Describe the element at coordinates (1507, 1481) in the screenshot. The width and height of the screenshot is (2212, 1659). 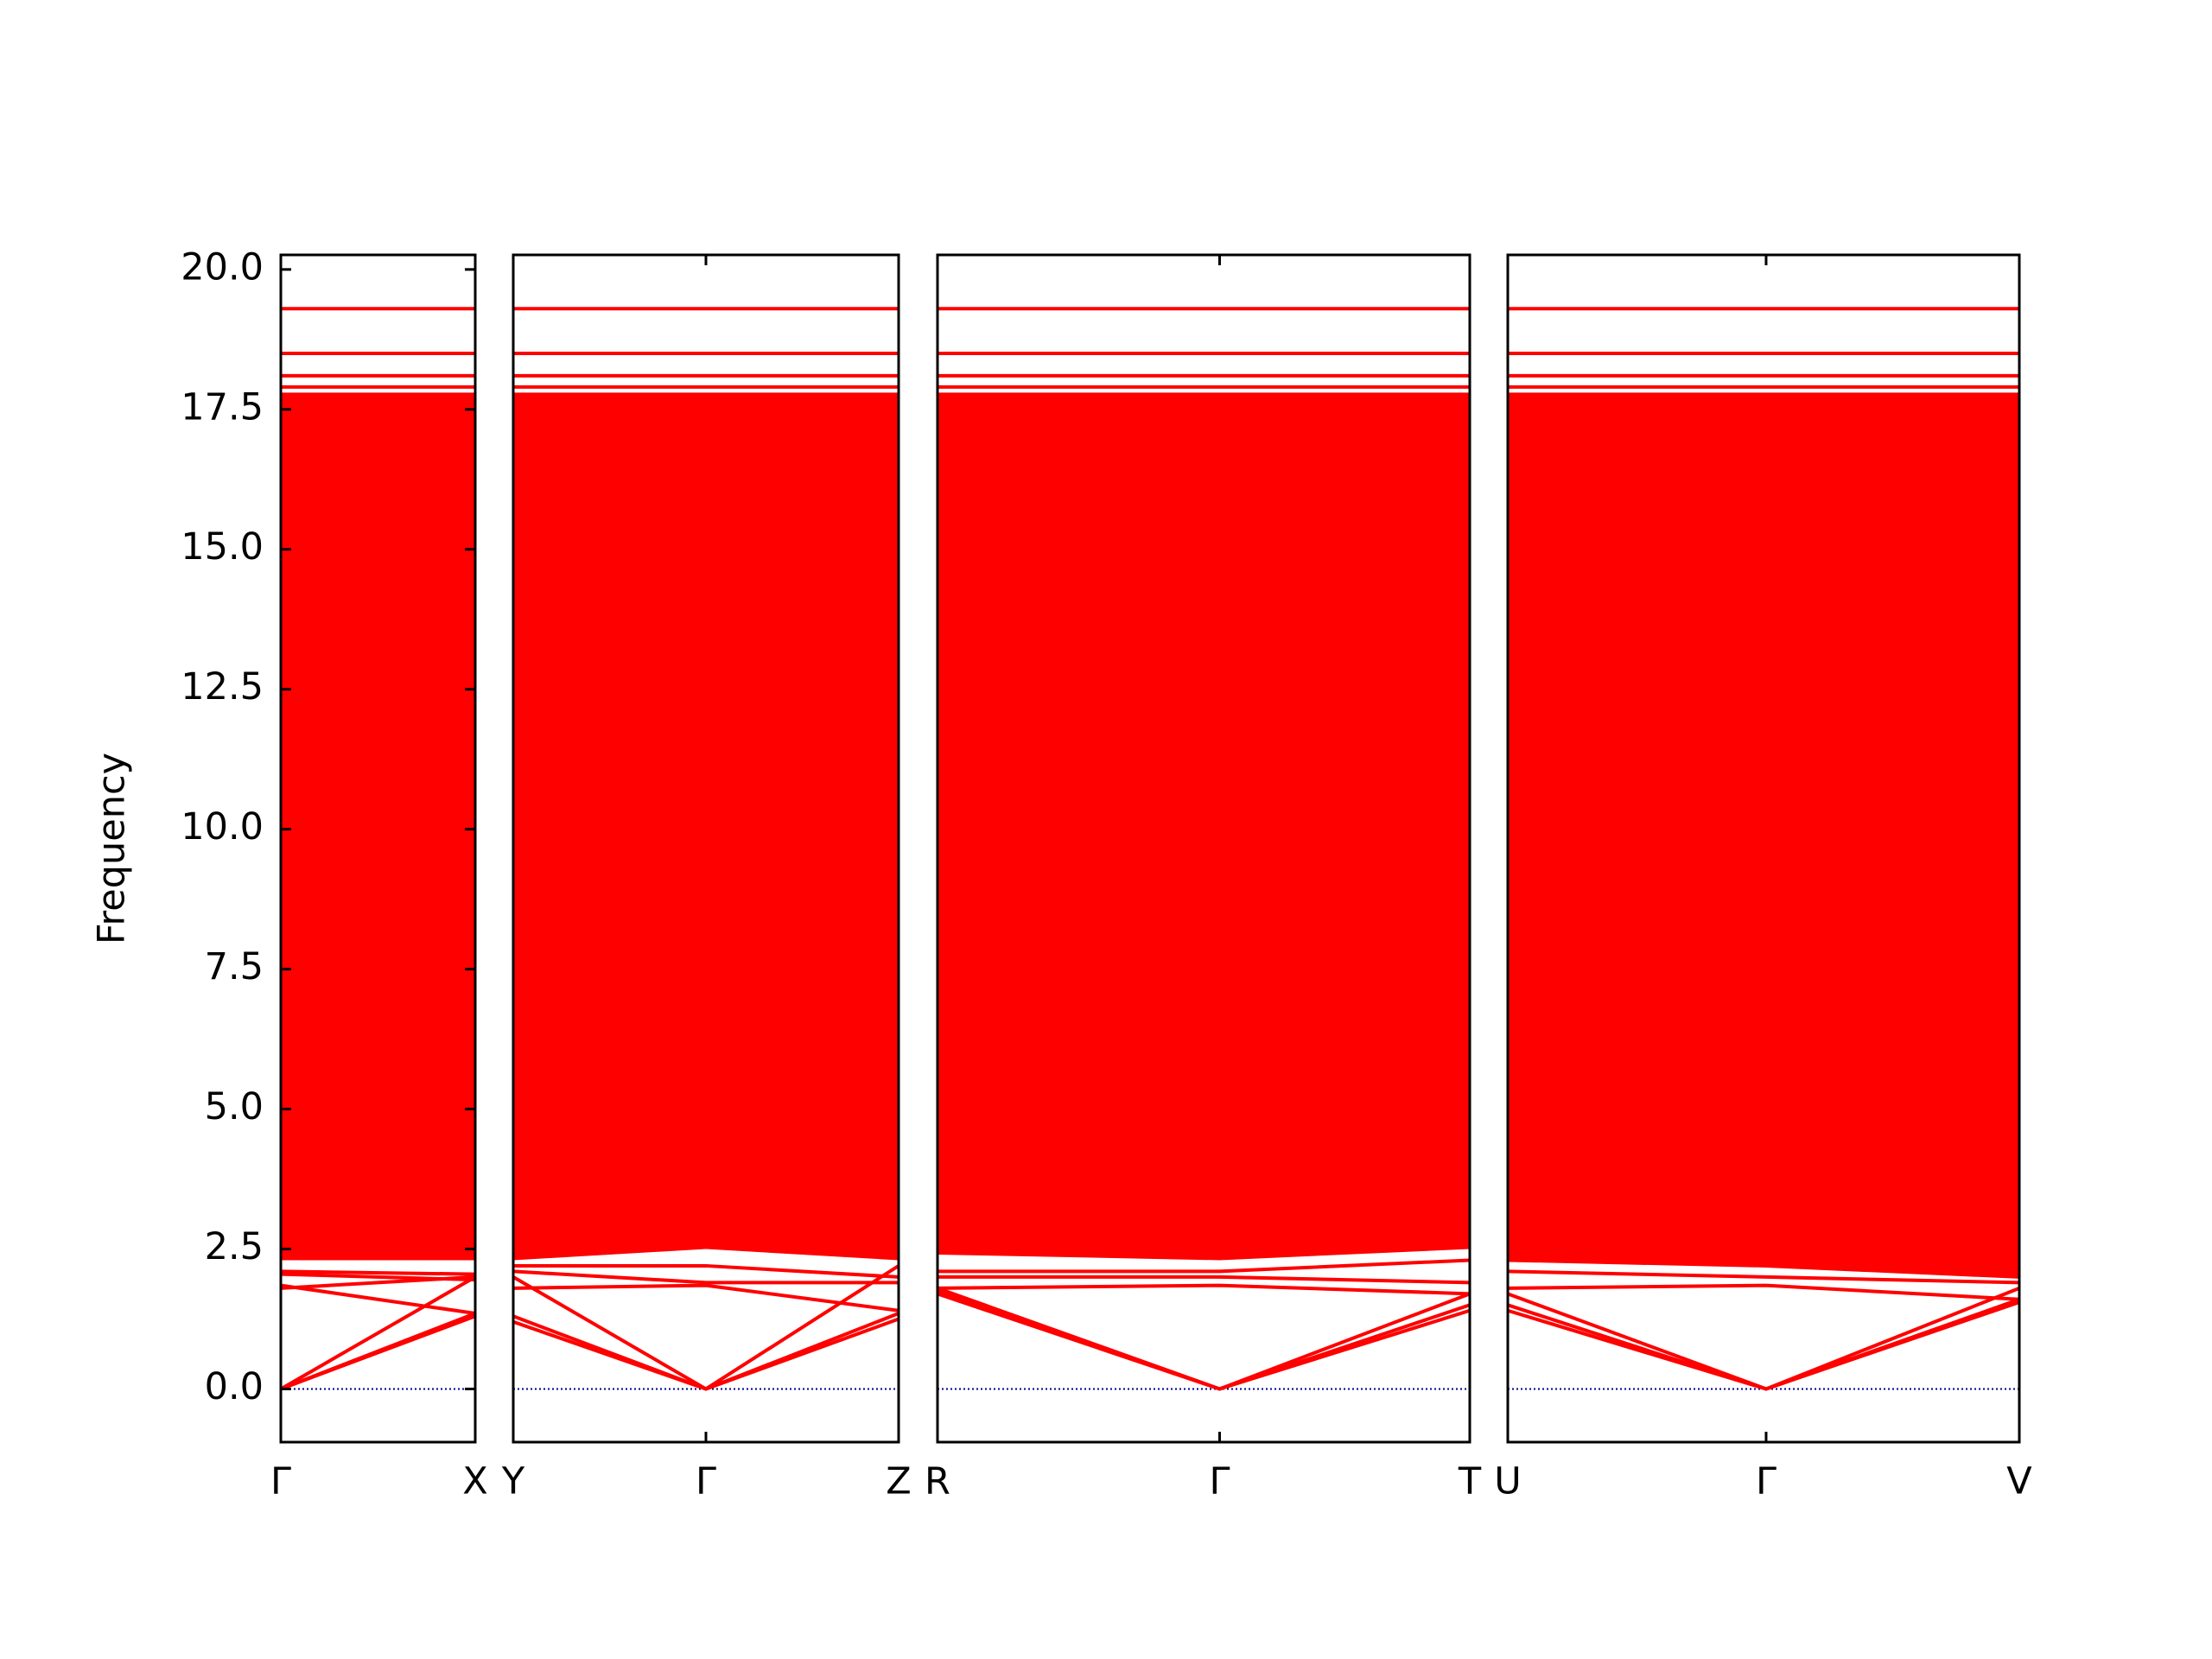
I see `x-tick-label: U` at that location.